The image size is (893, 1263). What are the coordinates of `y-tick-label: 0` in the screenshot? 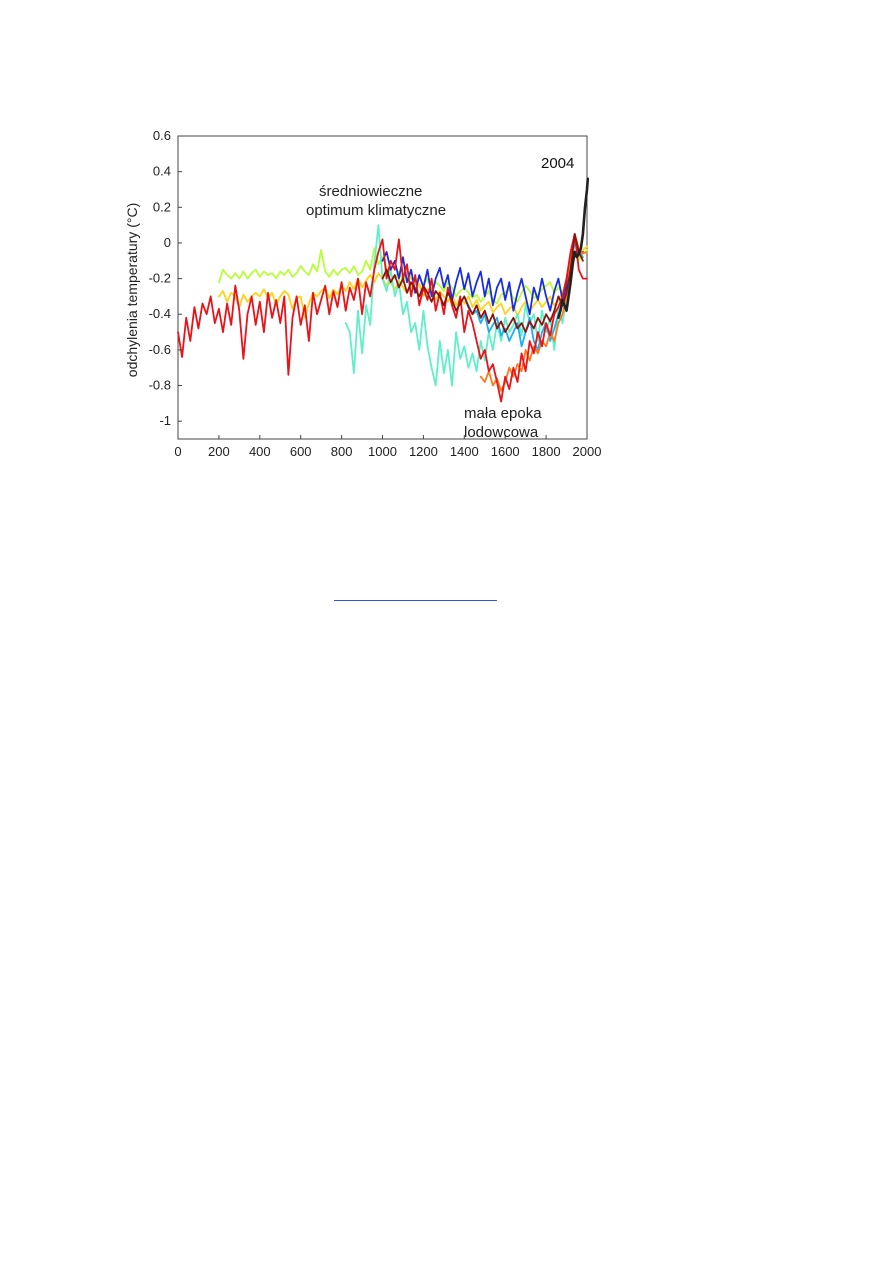 It's located at (167, 242).